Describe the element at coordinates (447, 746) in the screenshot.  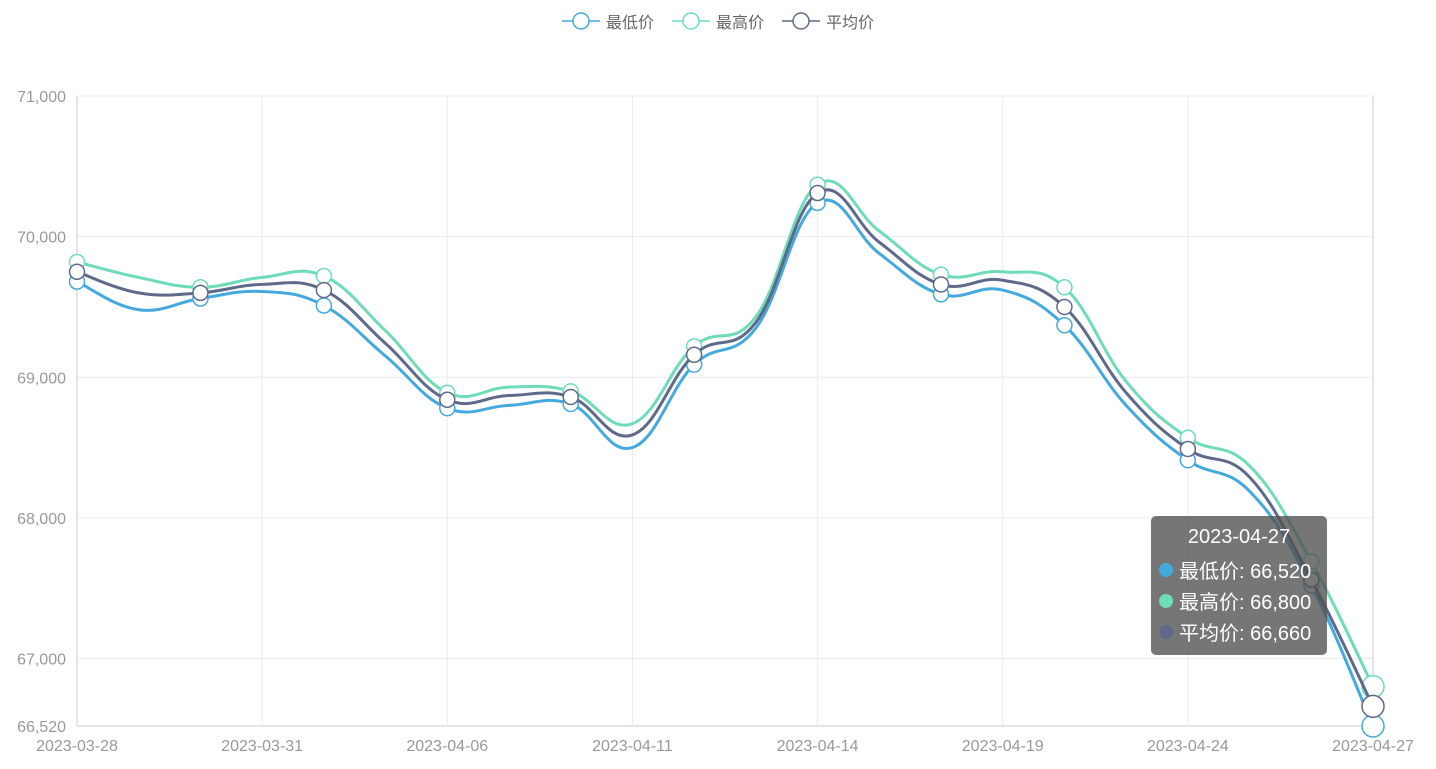
I see `x-tick-label: 2023-04-06` at that location.